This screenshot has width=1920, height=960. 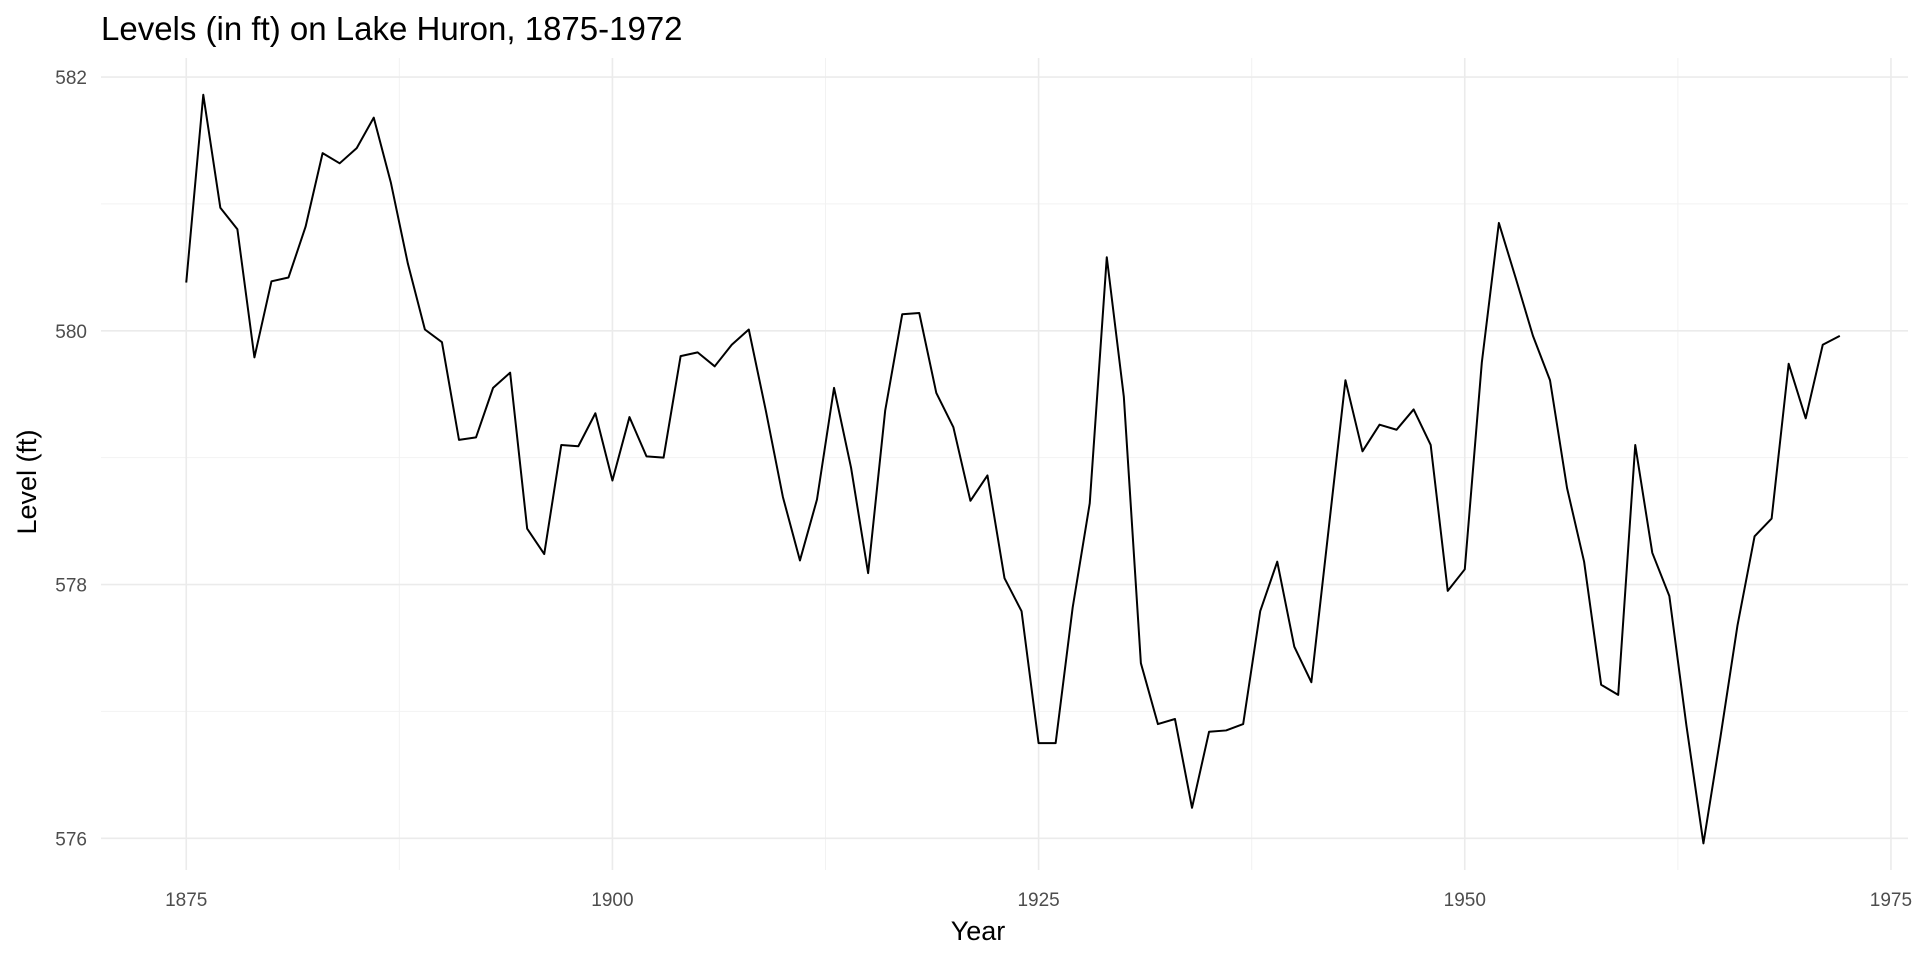 I want to click on y-axis-title: Level (ft), so click(x=27, y=481).